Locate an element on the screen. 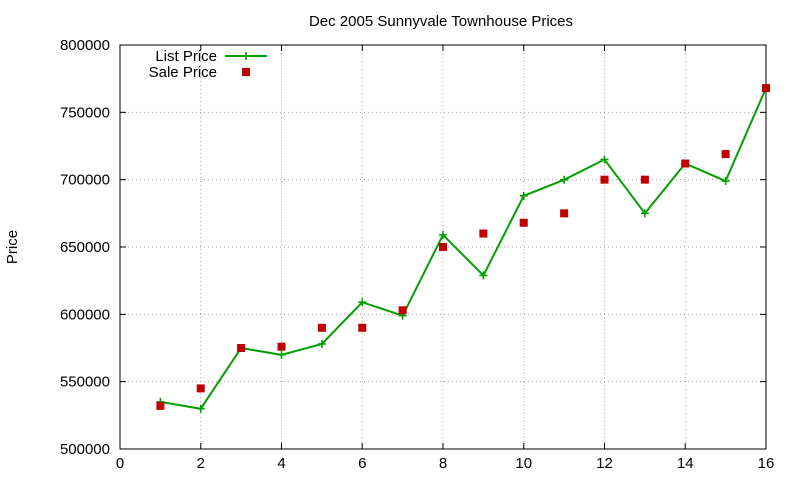  y-tick-label: 750000 is located at coordinates (85, 112).